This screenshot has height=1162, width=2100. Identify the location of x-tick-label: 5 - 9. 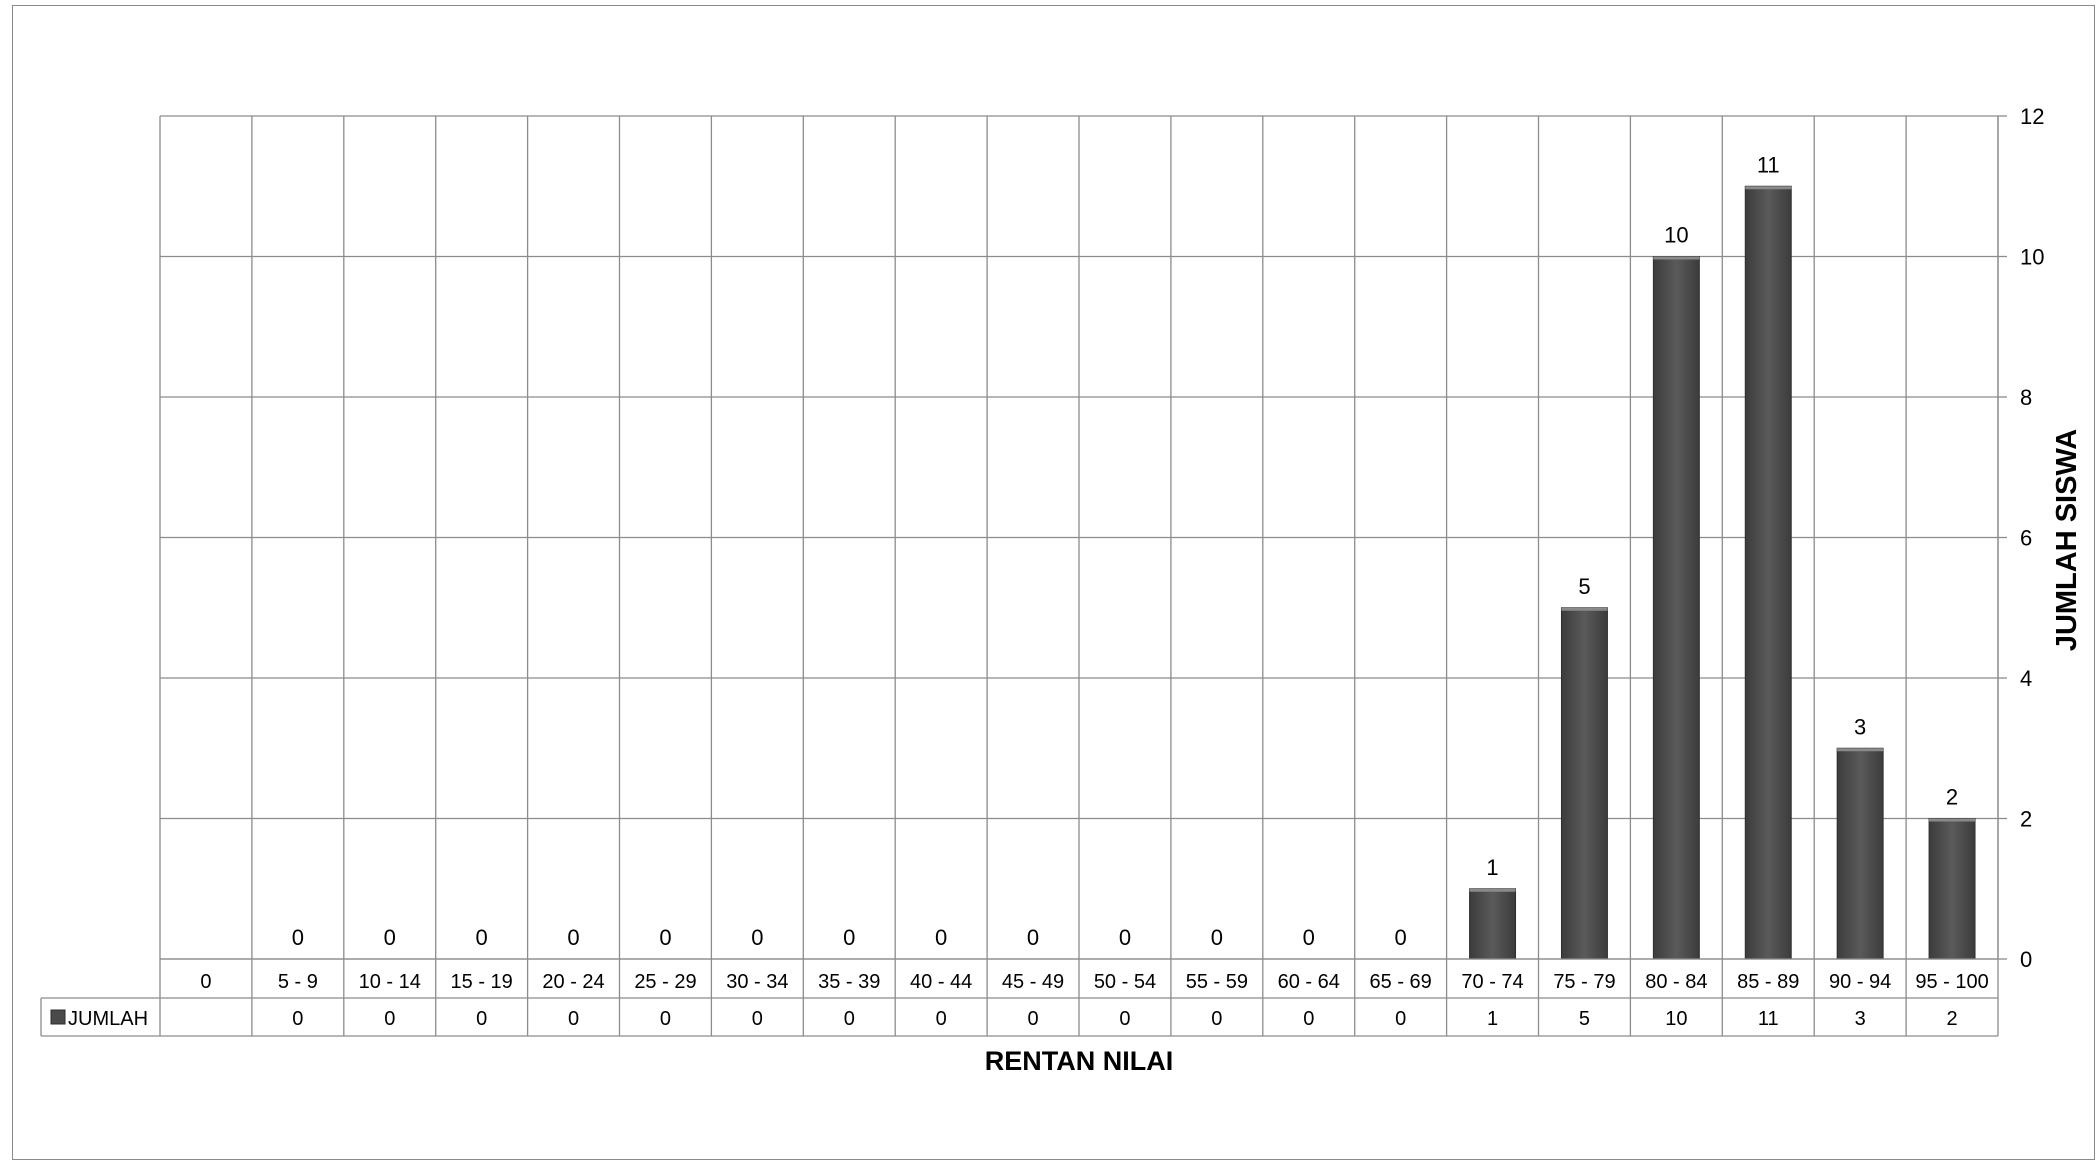
(298, 982).